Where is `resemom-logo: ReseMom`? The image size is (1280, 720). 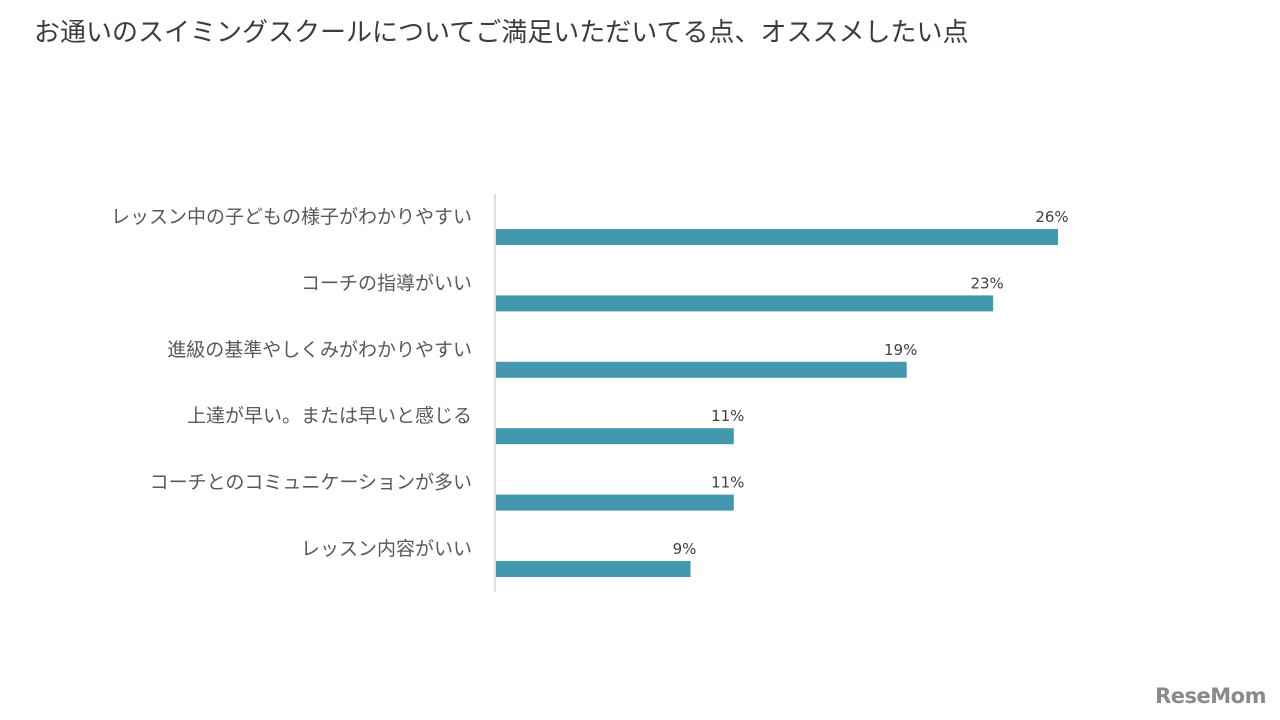
resemom-logo: ReseMom is located at coordinates (1210, 696).